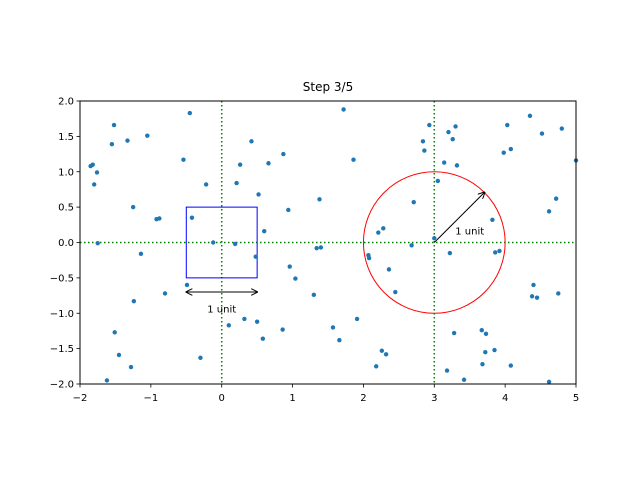 The width and height of the screenshot is (640, 480). I want to click on y-tick-label: 2.0, so click(66, 102).